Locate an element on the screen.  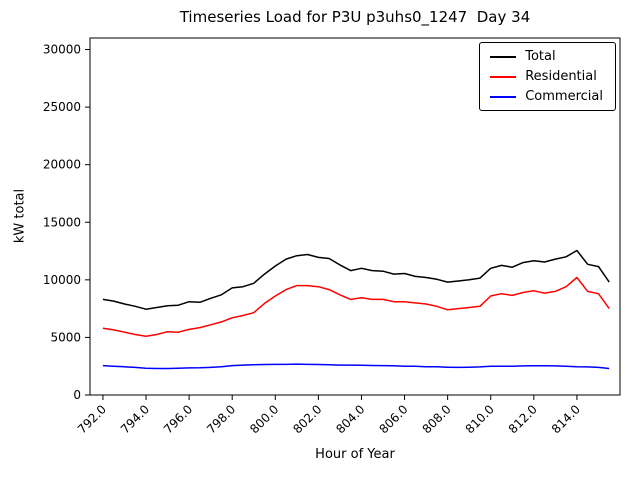
legend-label-residential: Residential is located at coordinates (561, 76).